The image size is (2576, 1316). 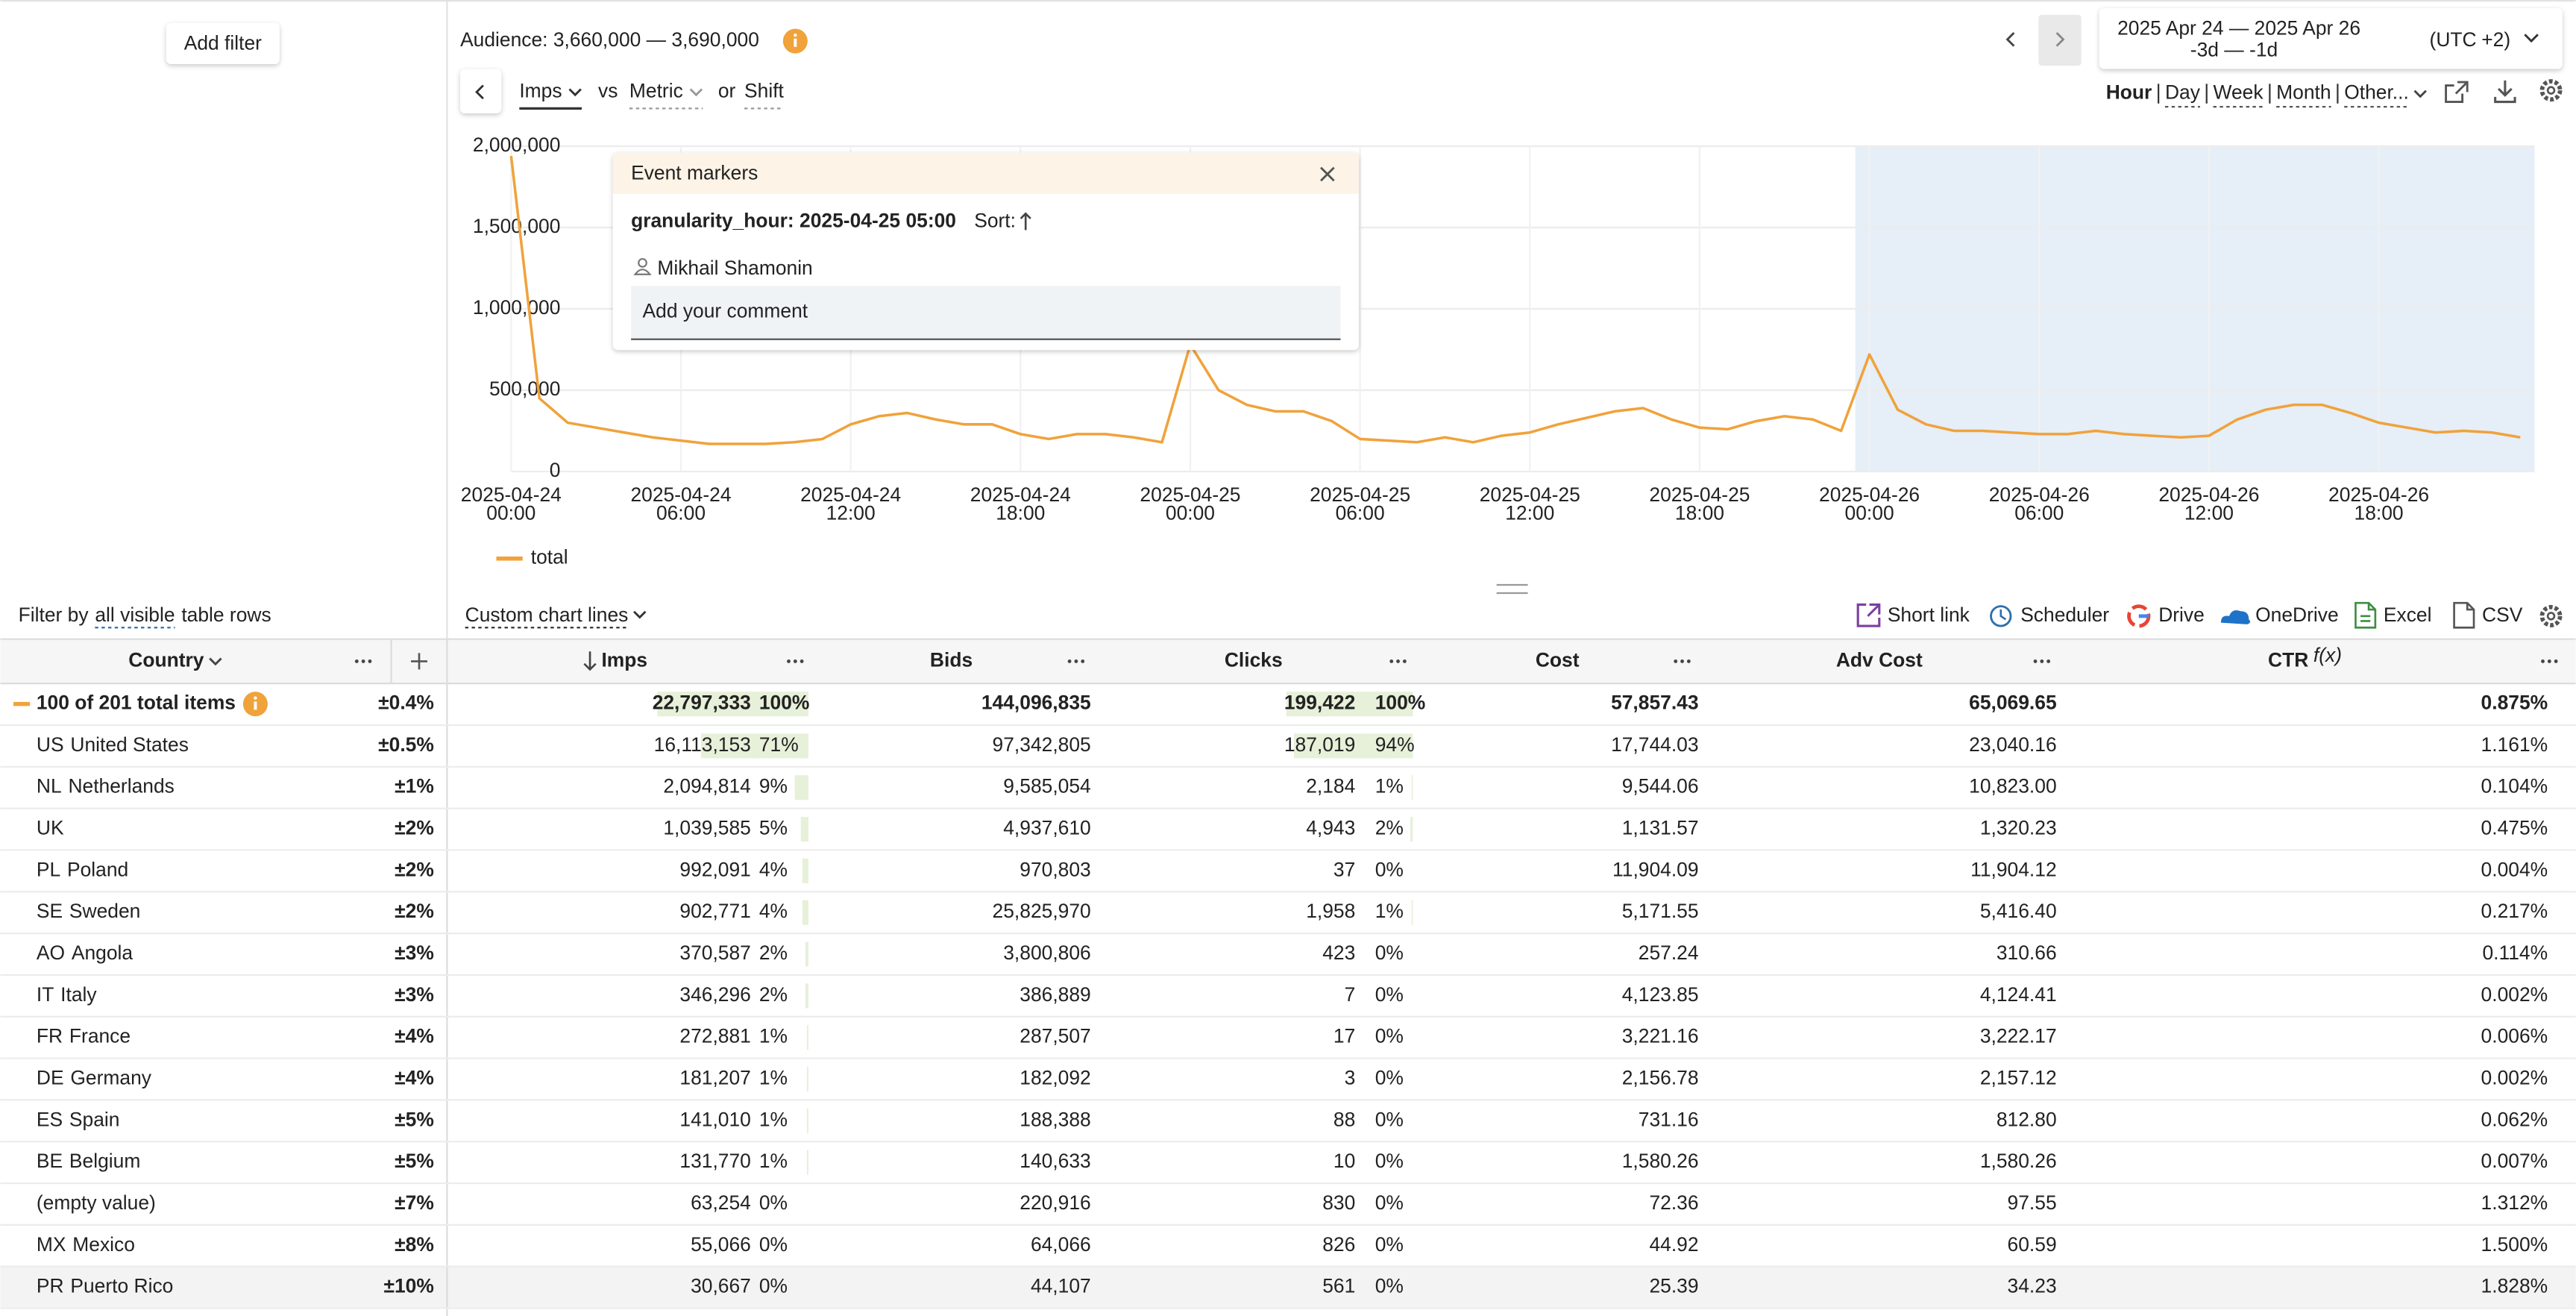 I want to click on export-option: Excel, so click(x=2408, y=615).